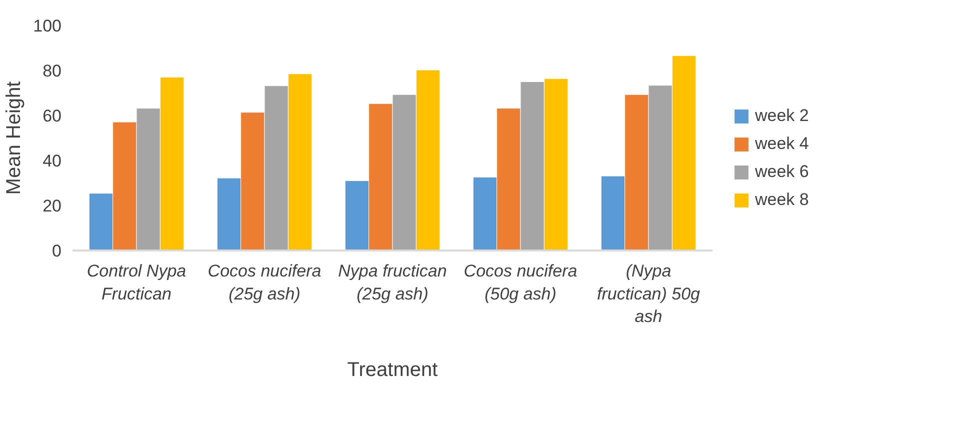  Describe the element at coordinates (52, 116) in the screenshot. I see `y-tick-label: 60` at that location.